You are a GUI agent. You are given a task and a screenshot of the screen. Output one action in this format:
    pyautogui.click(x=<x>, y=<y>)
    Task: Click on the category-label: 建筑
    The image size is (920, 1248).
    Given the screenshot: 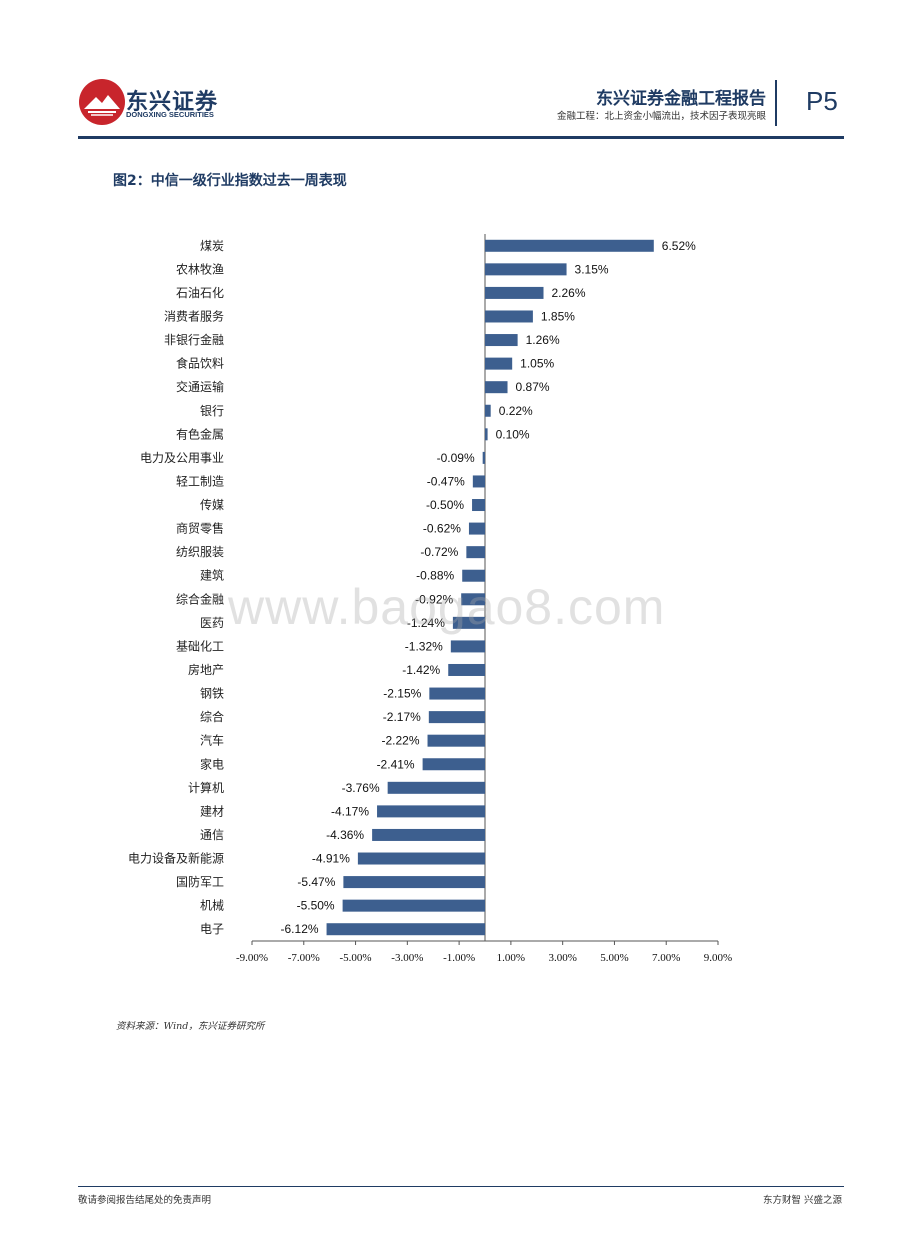 What is the action you would take?
    pyautogui.click(x=212, y=575)
    